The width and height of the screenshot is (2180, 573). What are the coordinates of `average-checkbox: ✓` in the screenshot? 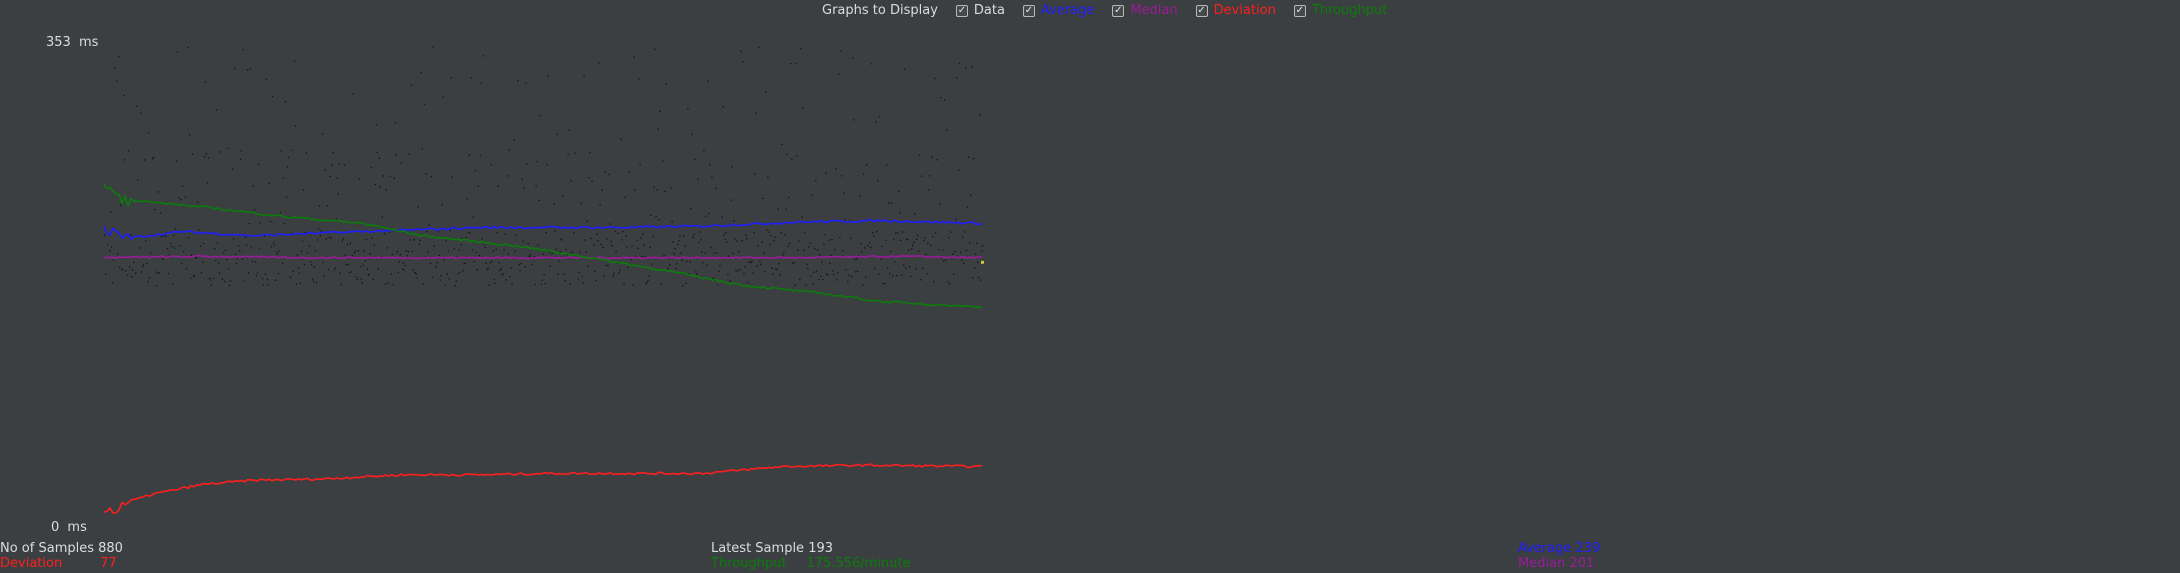 It's located at (1028, 10).